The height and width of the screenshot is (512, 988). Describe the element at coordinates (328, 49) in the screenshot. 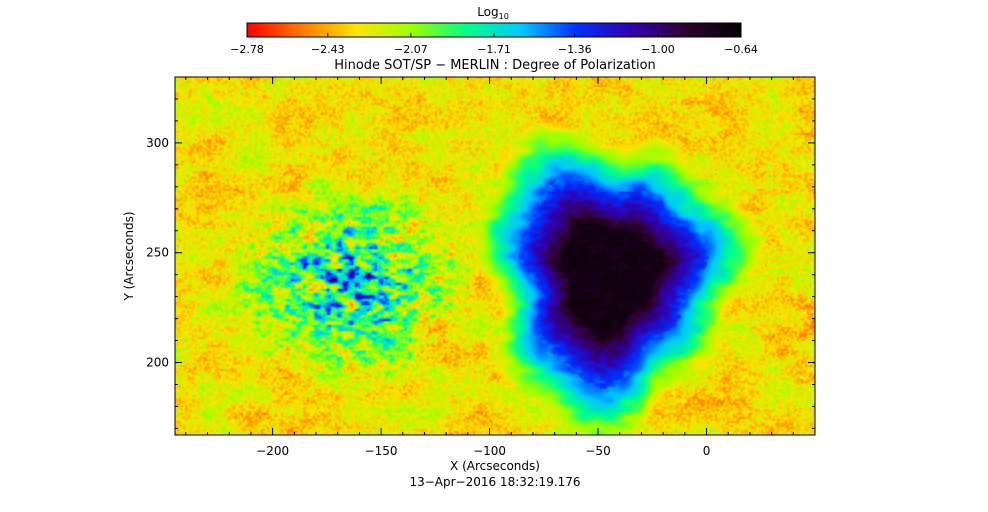

I see `colorbar-tick-label: −2.43` at that location.